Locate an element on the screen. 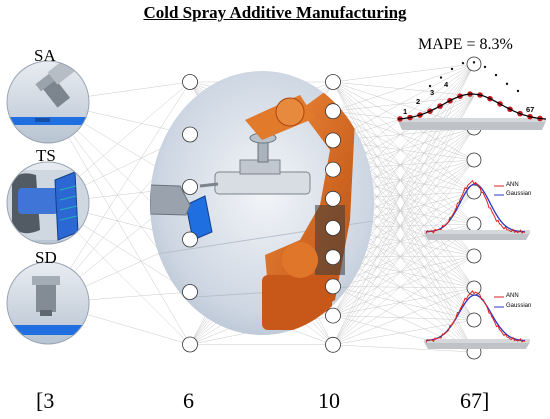  layer-size-hidden-1: 6 is located at coordinates (188, 400).